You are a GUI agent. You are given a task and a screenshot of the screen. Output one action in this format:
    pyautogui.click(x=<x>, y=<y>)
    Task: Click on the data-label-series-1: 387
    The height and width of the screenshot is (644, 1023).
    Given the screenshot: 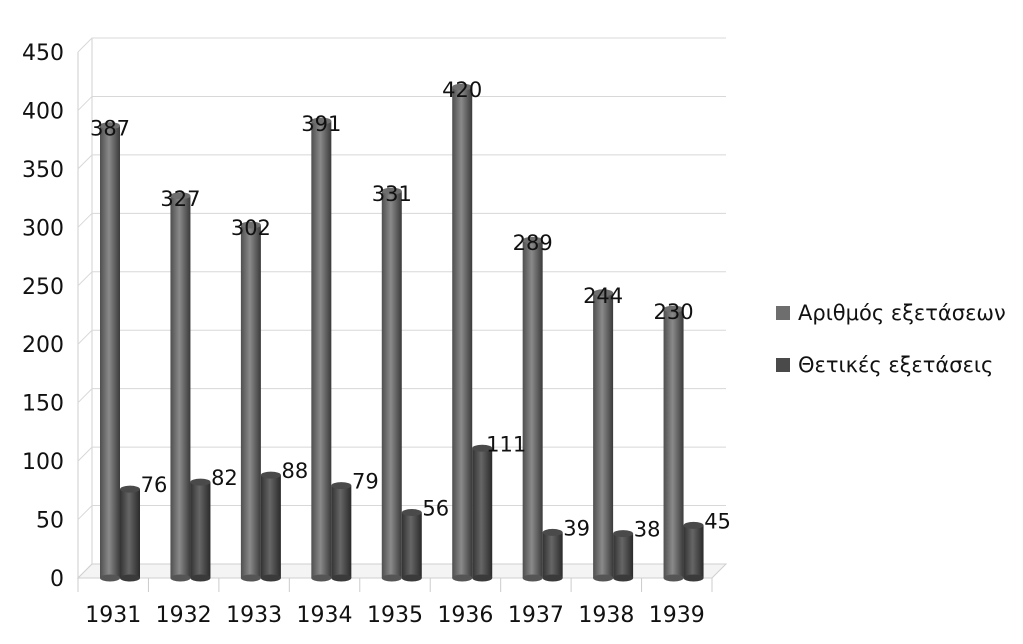 What is the action you would take?
    pyautogui.click(x=110, y=129)
    